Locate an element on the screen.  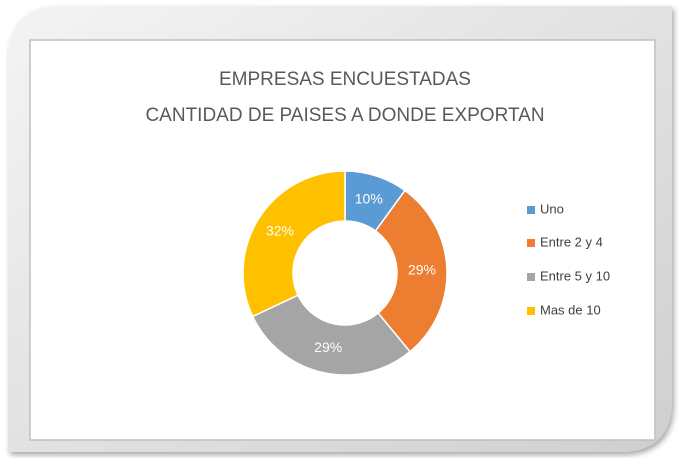
legend-label: Uno is located at coordinates (552, 208).